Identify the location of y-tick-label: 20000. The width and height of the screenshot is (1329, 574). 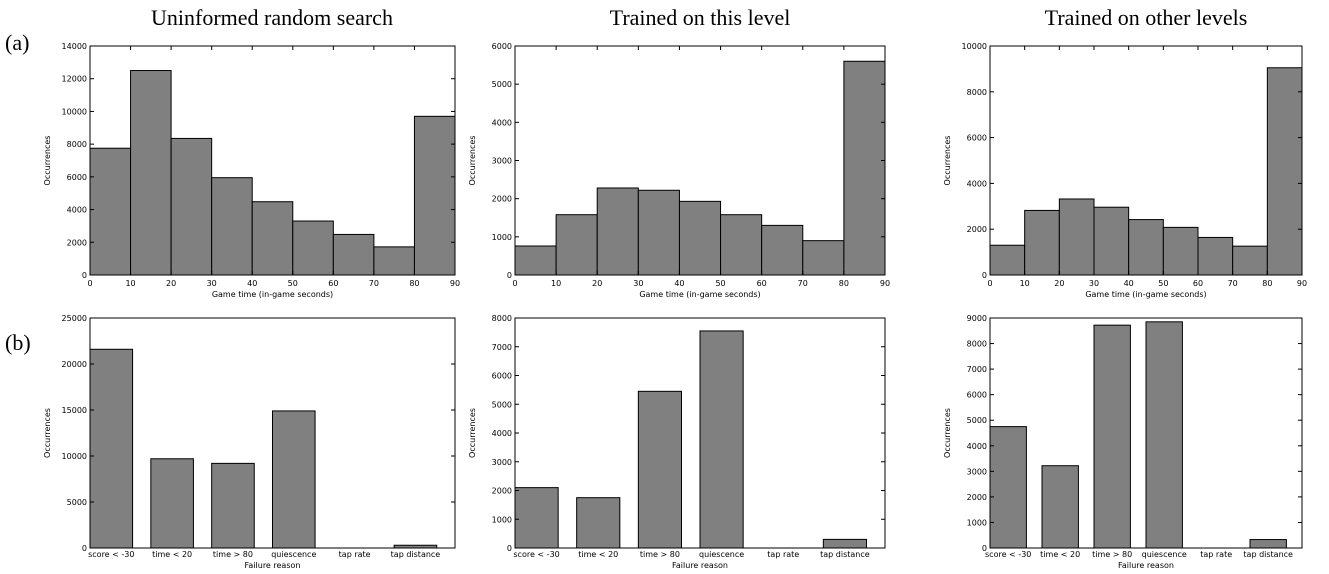
(74, 364).